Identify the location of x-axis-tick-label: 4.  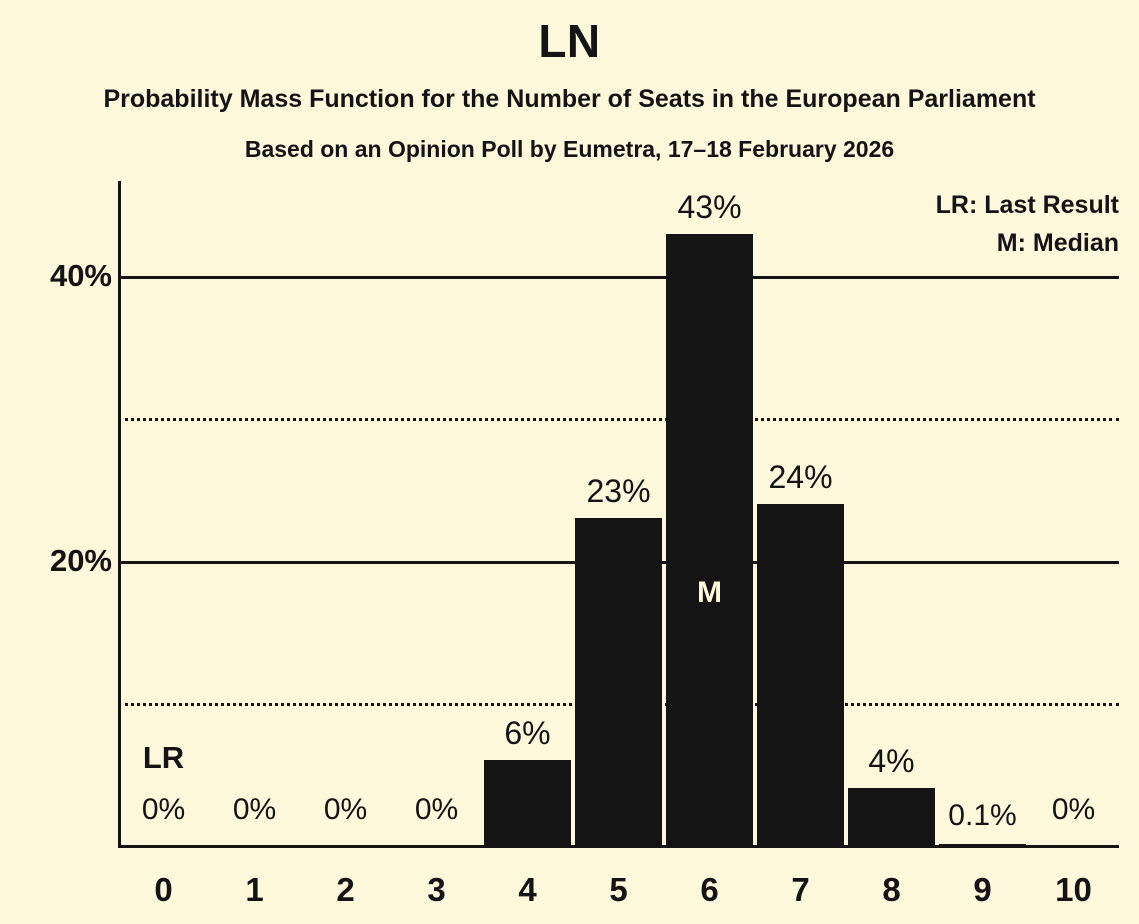
(527, 889).